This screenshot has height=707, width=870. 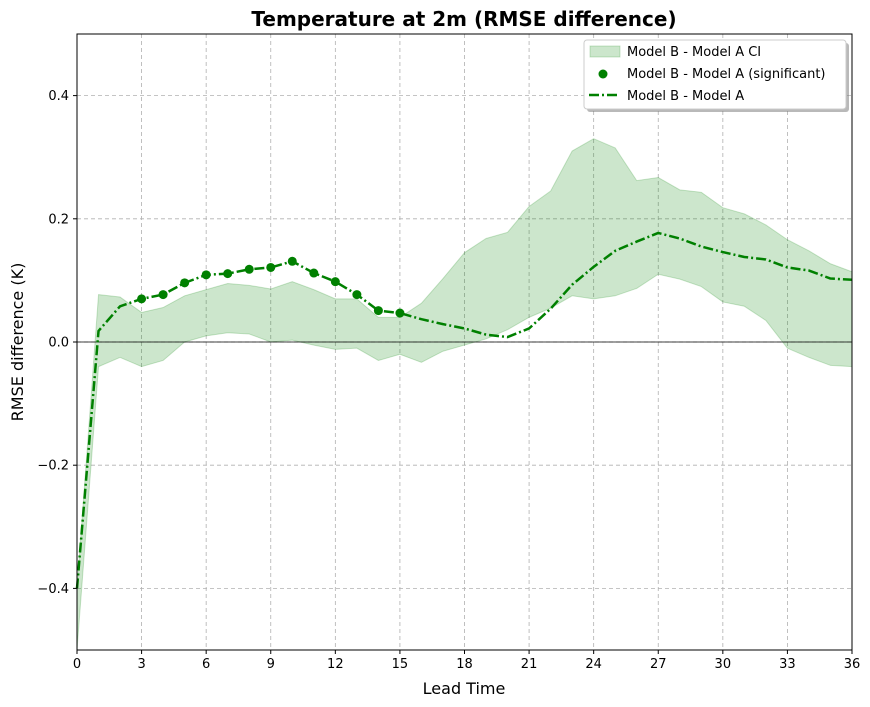 I want to click on y-tick-label: 0.2, so click(x=58, y=219).